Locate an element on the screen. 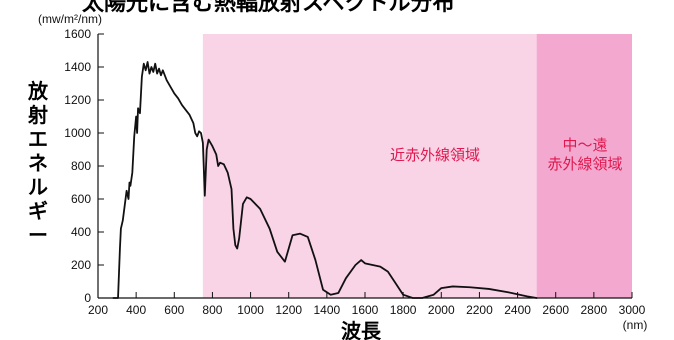 Image resolution: width=674 pixels, height=340 pixels. y-tick-label: 400 is located at coordinates (81, 232).